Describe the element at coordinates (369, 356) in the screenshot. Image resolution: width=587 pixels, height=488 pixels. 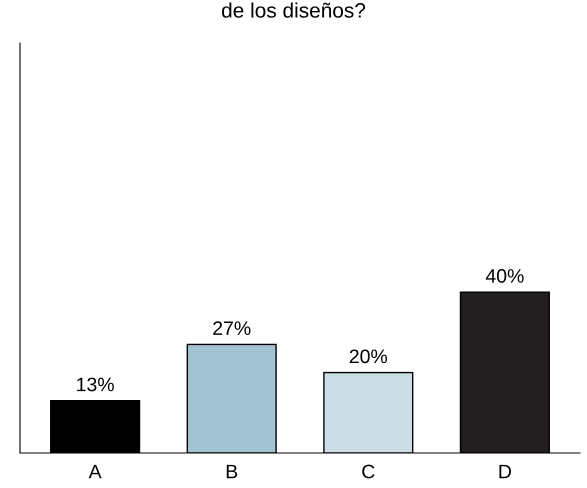
I see `data-label: 20%` at that location.